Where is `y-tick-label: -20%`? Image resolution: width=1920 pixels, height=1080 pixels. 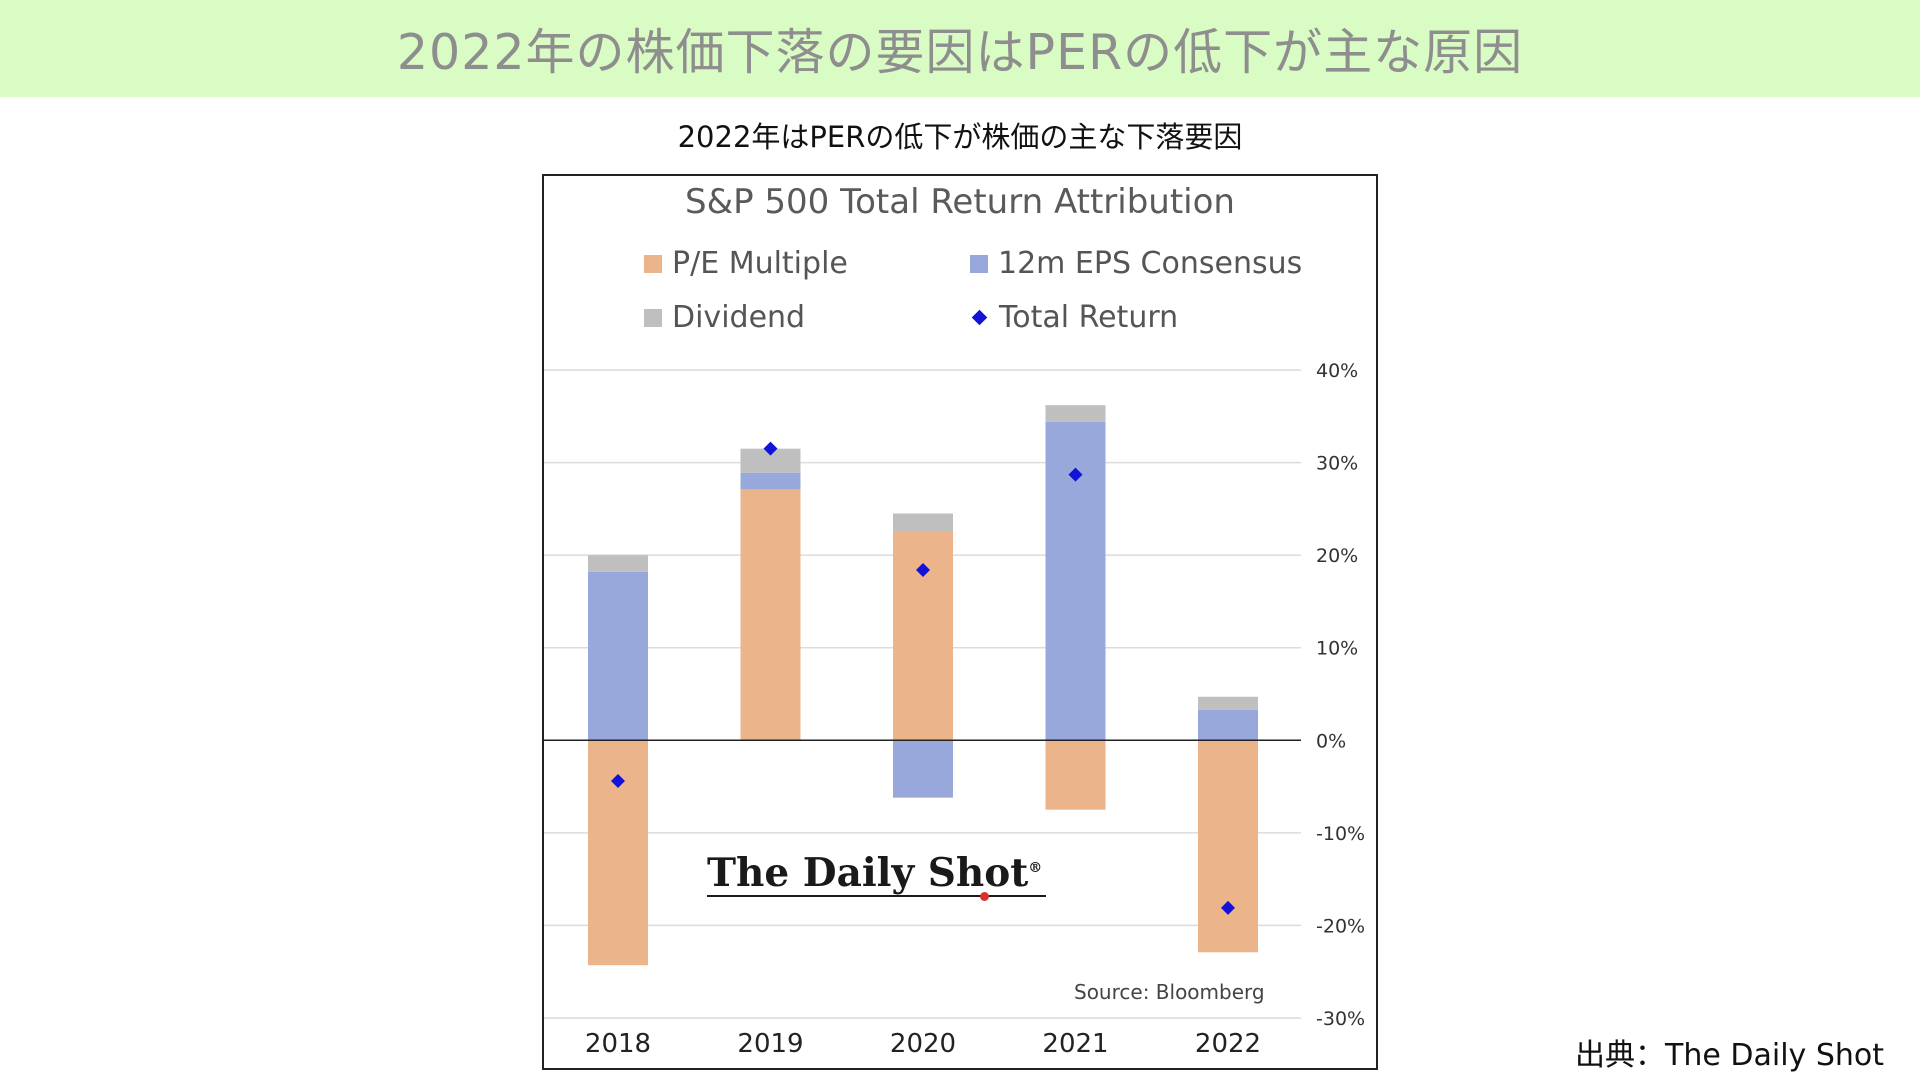 y-tick-label: -20% is located at coordinates (1340, 926).